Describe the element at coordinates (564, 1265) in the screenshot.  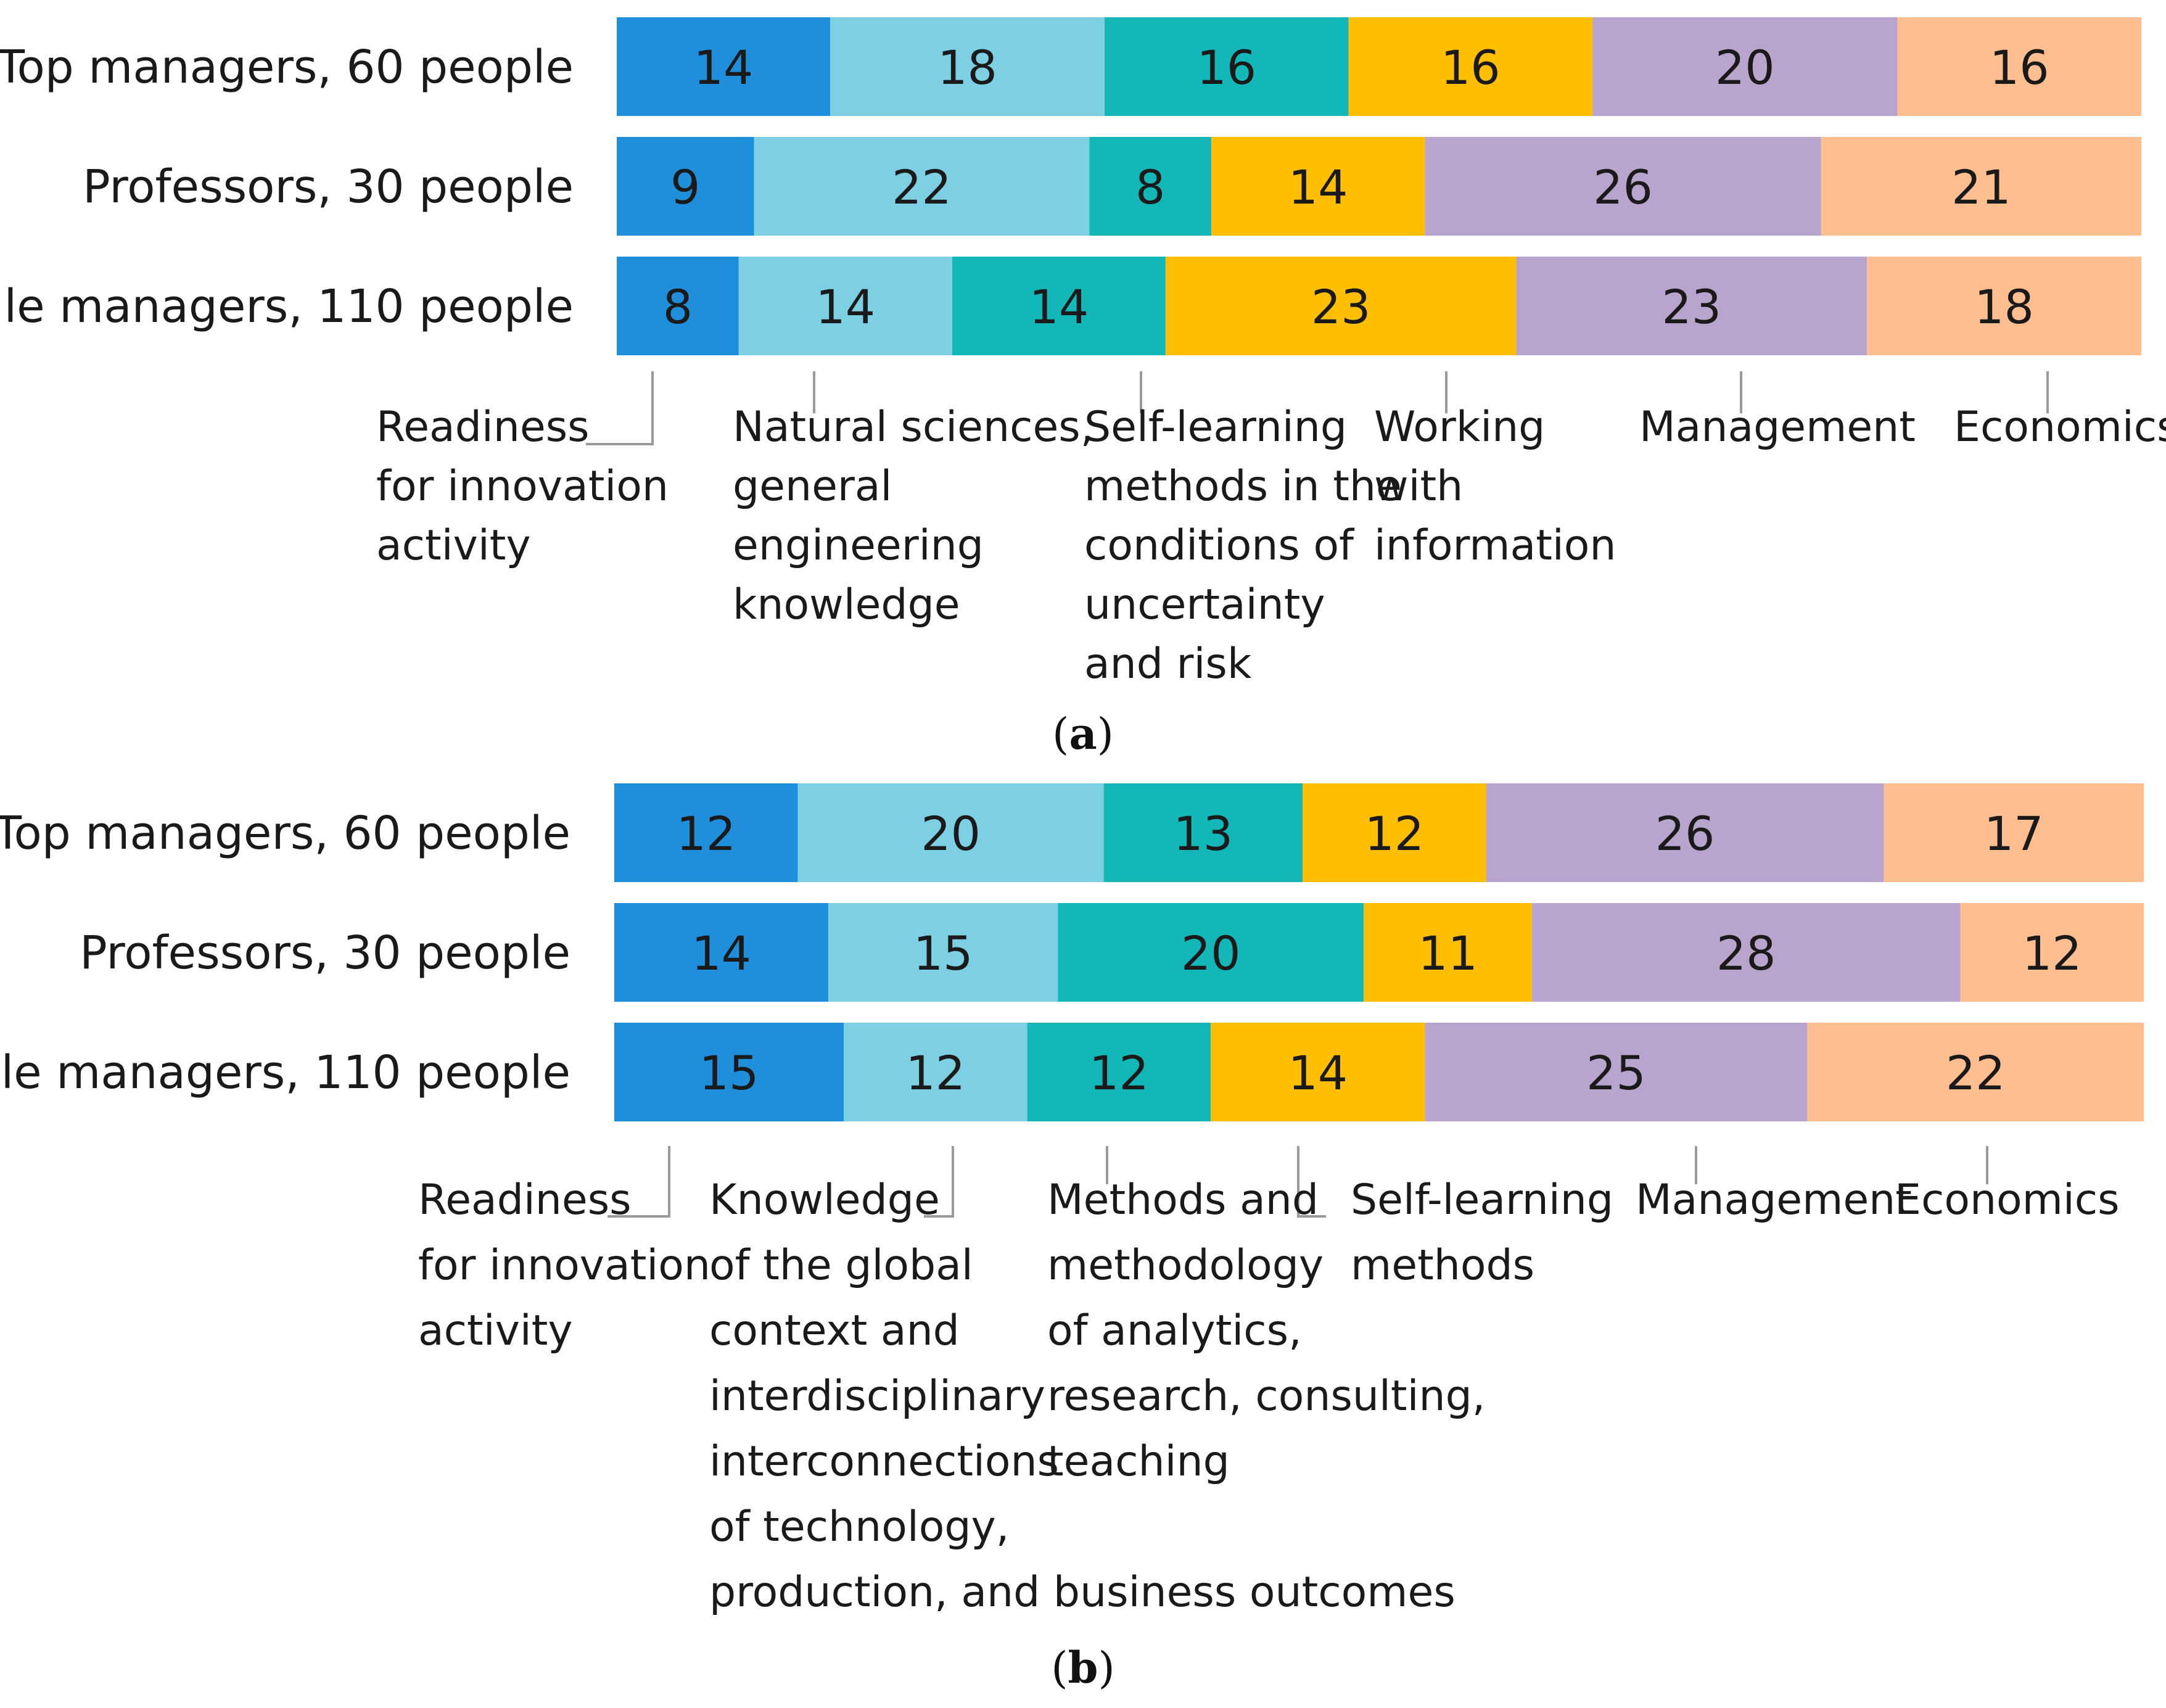
I see `legend-label: for innovation` at that location.